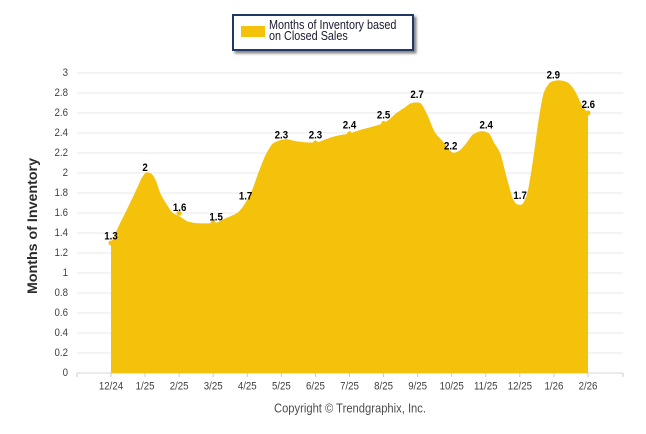 The image size is (646, 434). I want to click on svg-text: 8/25, so click(383, 387).